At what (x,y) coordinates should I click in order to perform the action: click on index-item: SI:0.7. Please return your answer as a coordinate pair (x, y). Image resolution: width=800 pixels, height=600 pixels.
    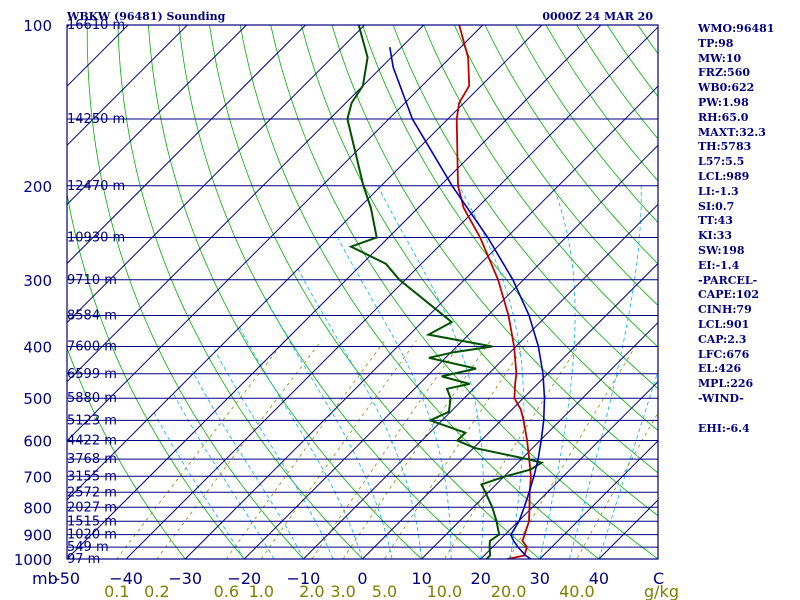
    Looking at the image, I should click on (716, 206).